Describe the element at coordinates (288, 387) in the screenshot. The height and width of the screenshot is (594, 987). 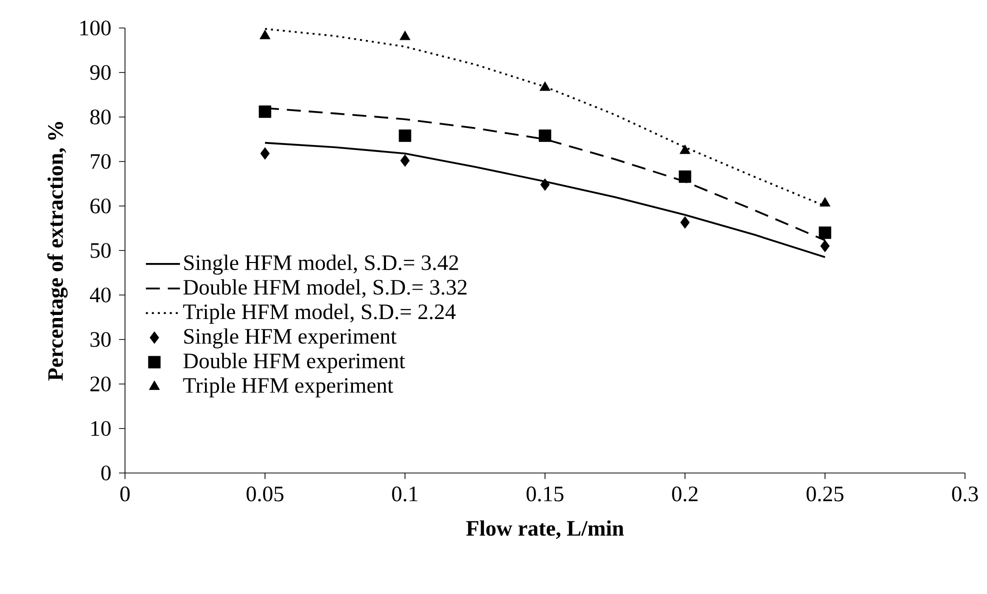
I see `legend-label: Triple HFM experiment` at that location.